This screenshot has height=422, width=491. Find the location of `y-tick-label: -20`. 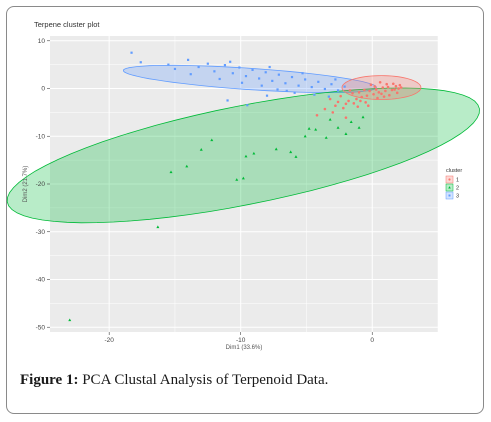

y-tick-label: -20 is located at coordinates (41, 184).